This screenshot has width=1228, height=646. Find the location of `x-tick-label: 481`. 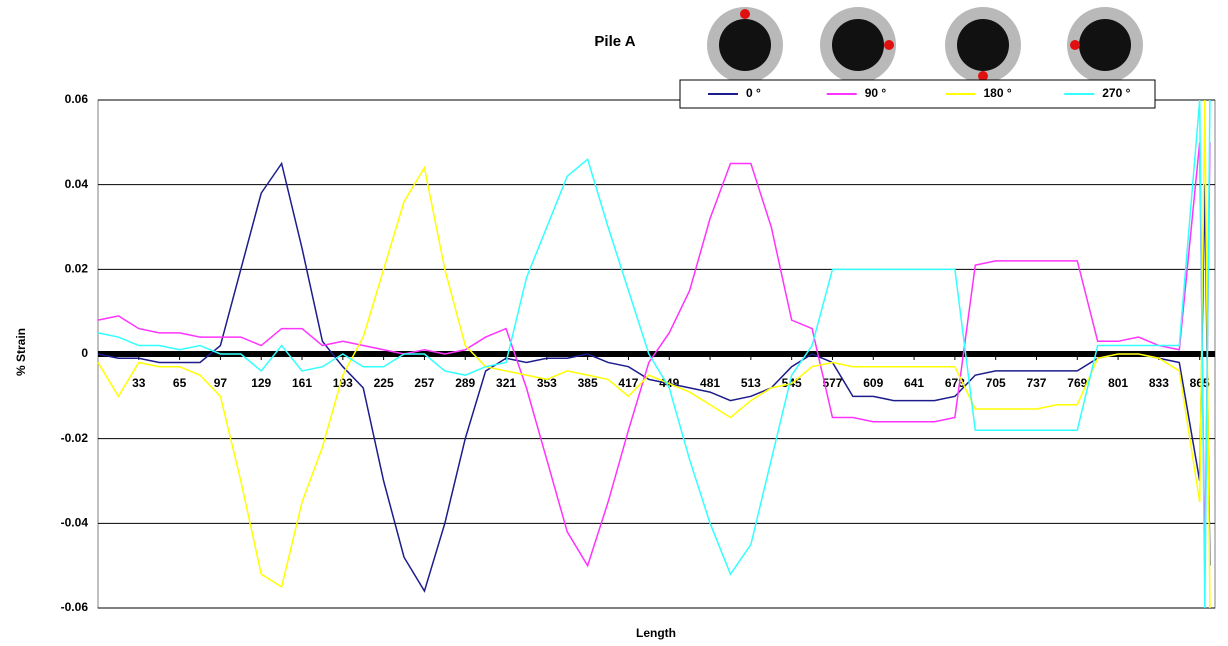

x-tick-label: 481 is located at coordinates (710, 383).